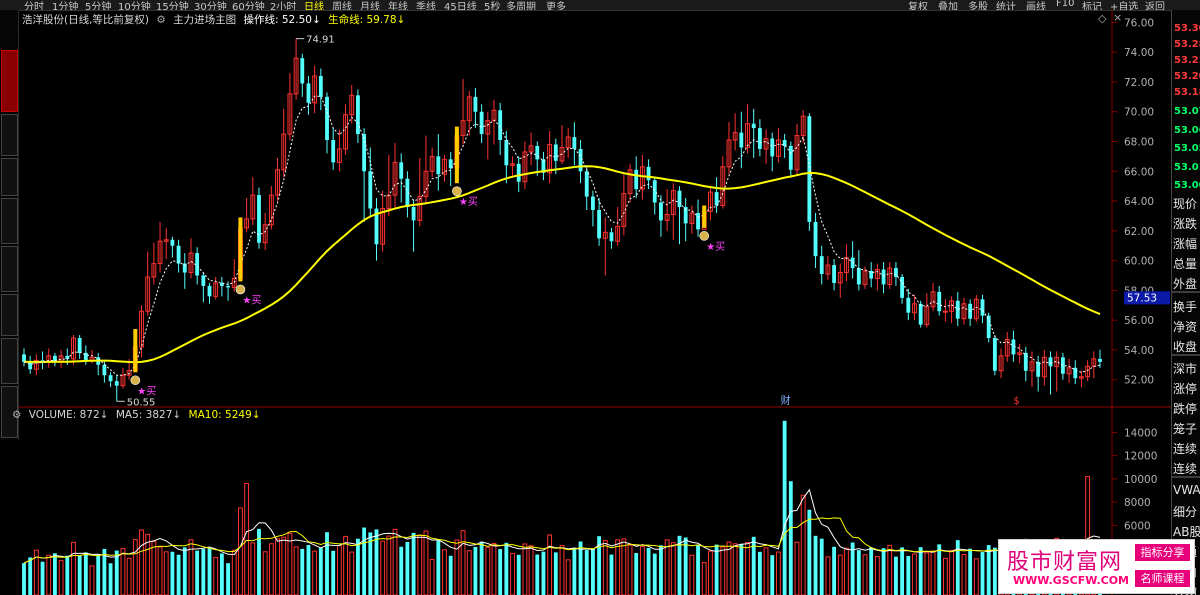 The width and height of the screenshot is (1200, 595). Describe the element at coordinates (492, 6) in the screenshot. I see `period-tab: 5秒` at that location.